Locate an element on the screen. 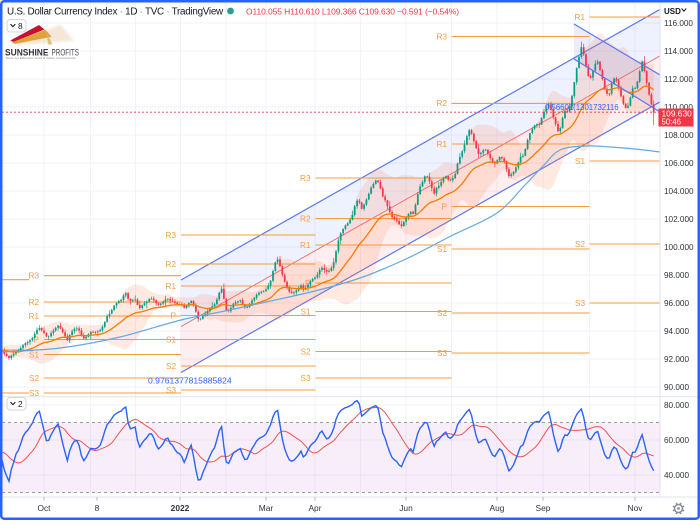  svg-text: USD is located at coordinates (672, 11).